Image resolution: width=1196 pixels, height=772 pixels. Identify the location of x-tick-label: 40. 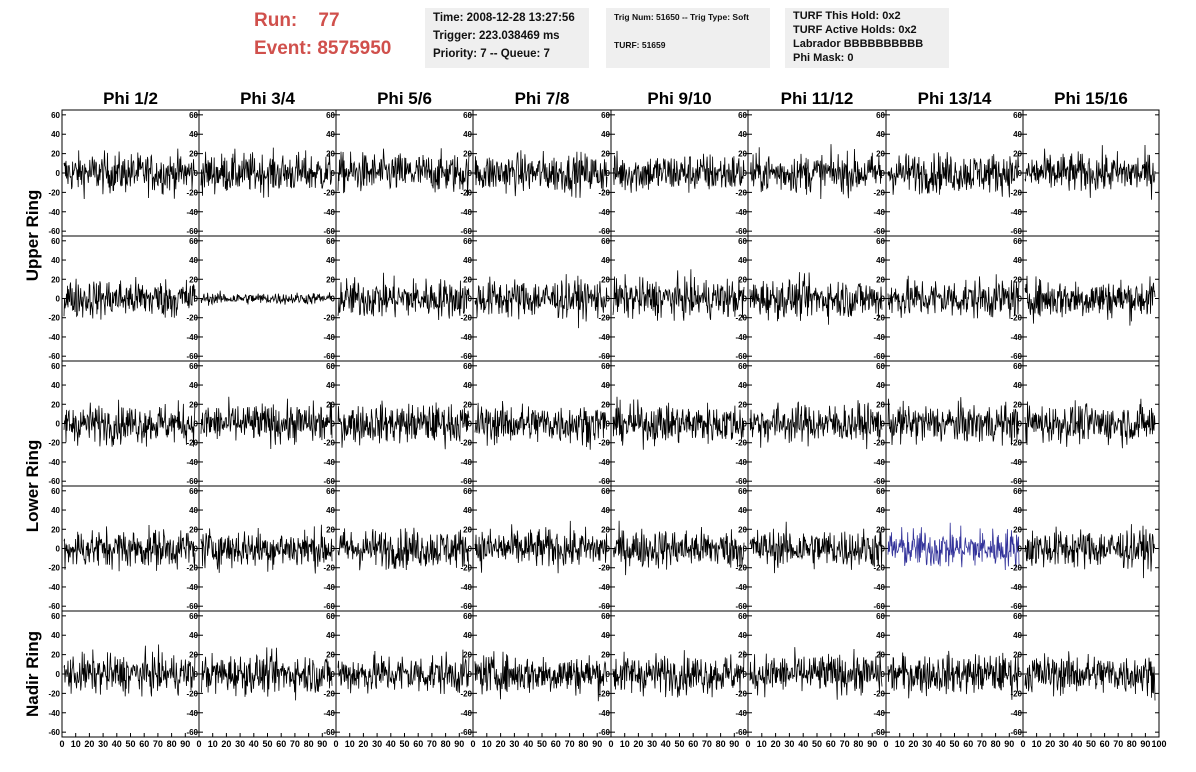
(803, 744).